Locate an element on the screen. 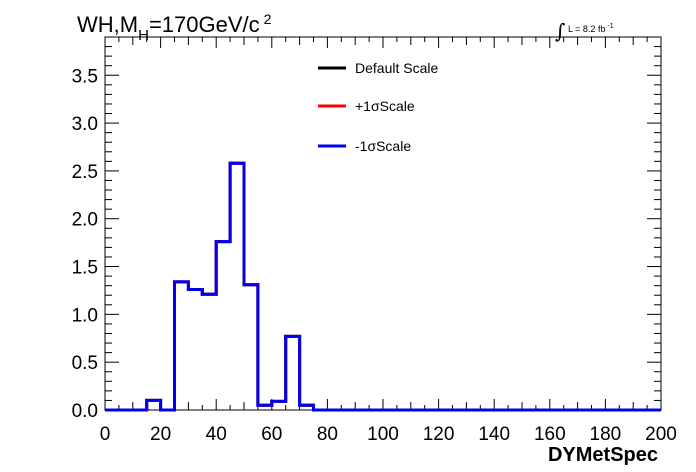 The image size is (696, 472). x-tick-label: 180 is located at coordinates (606, 434).